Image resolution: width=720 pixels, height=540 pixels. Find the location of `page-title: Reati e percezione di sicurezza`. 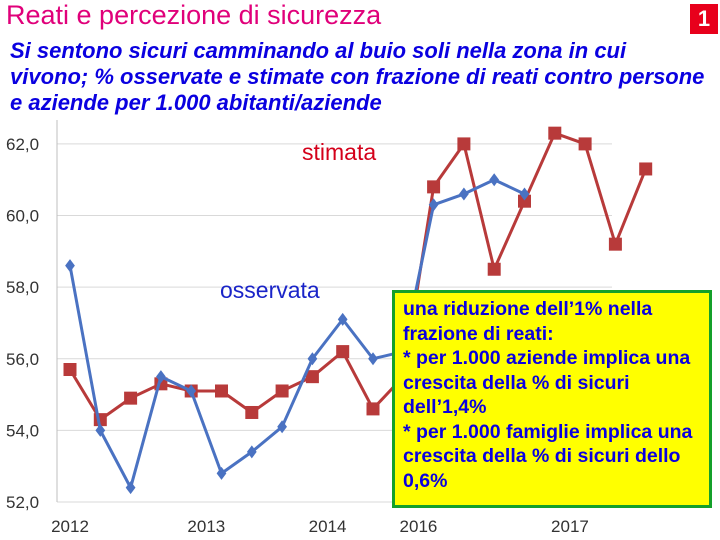

page-title: Reati e percezione di sicurezza is located at coordinates (194, 15).